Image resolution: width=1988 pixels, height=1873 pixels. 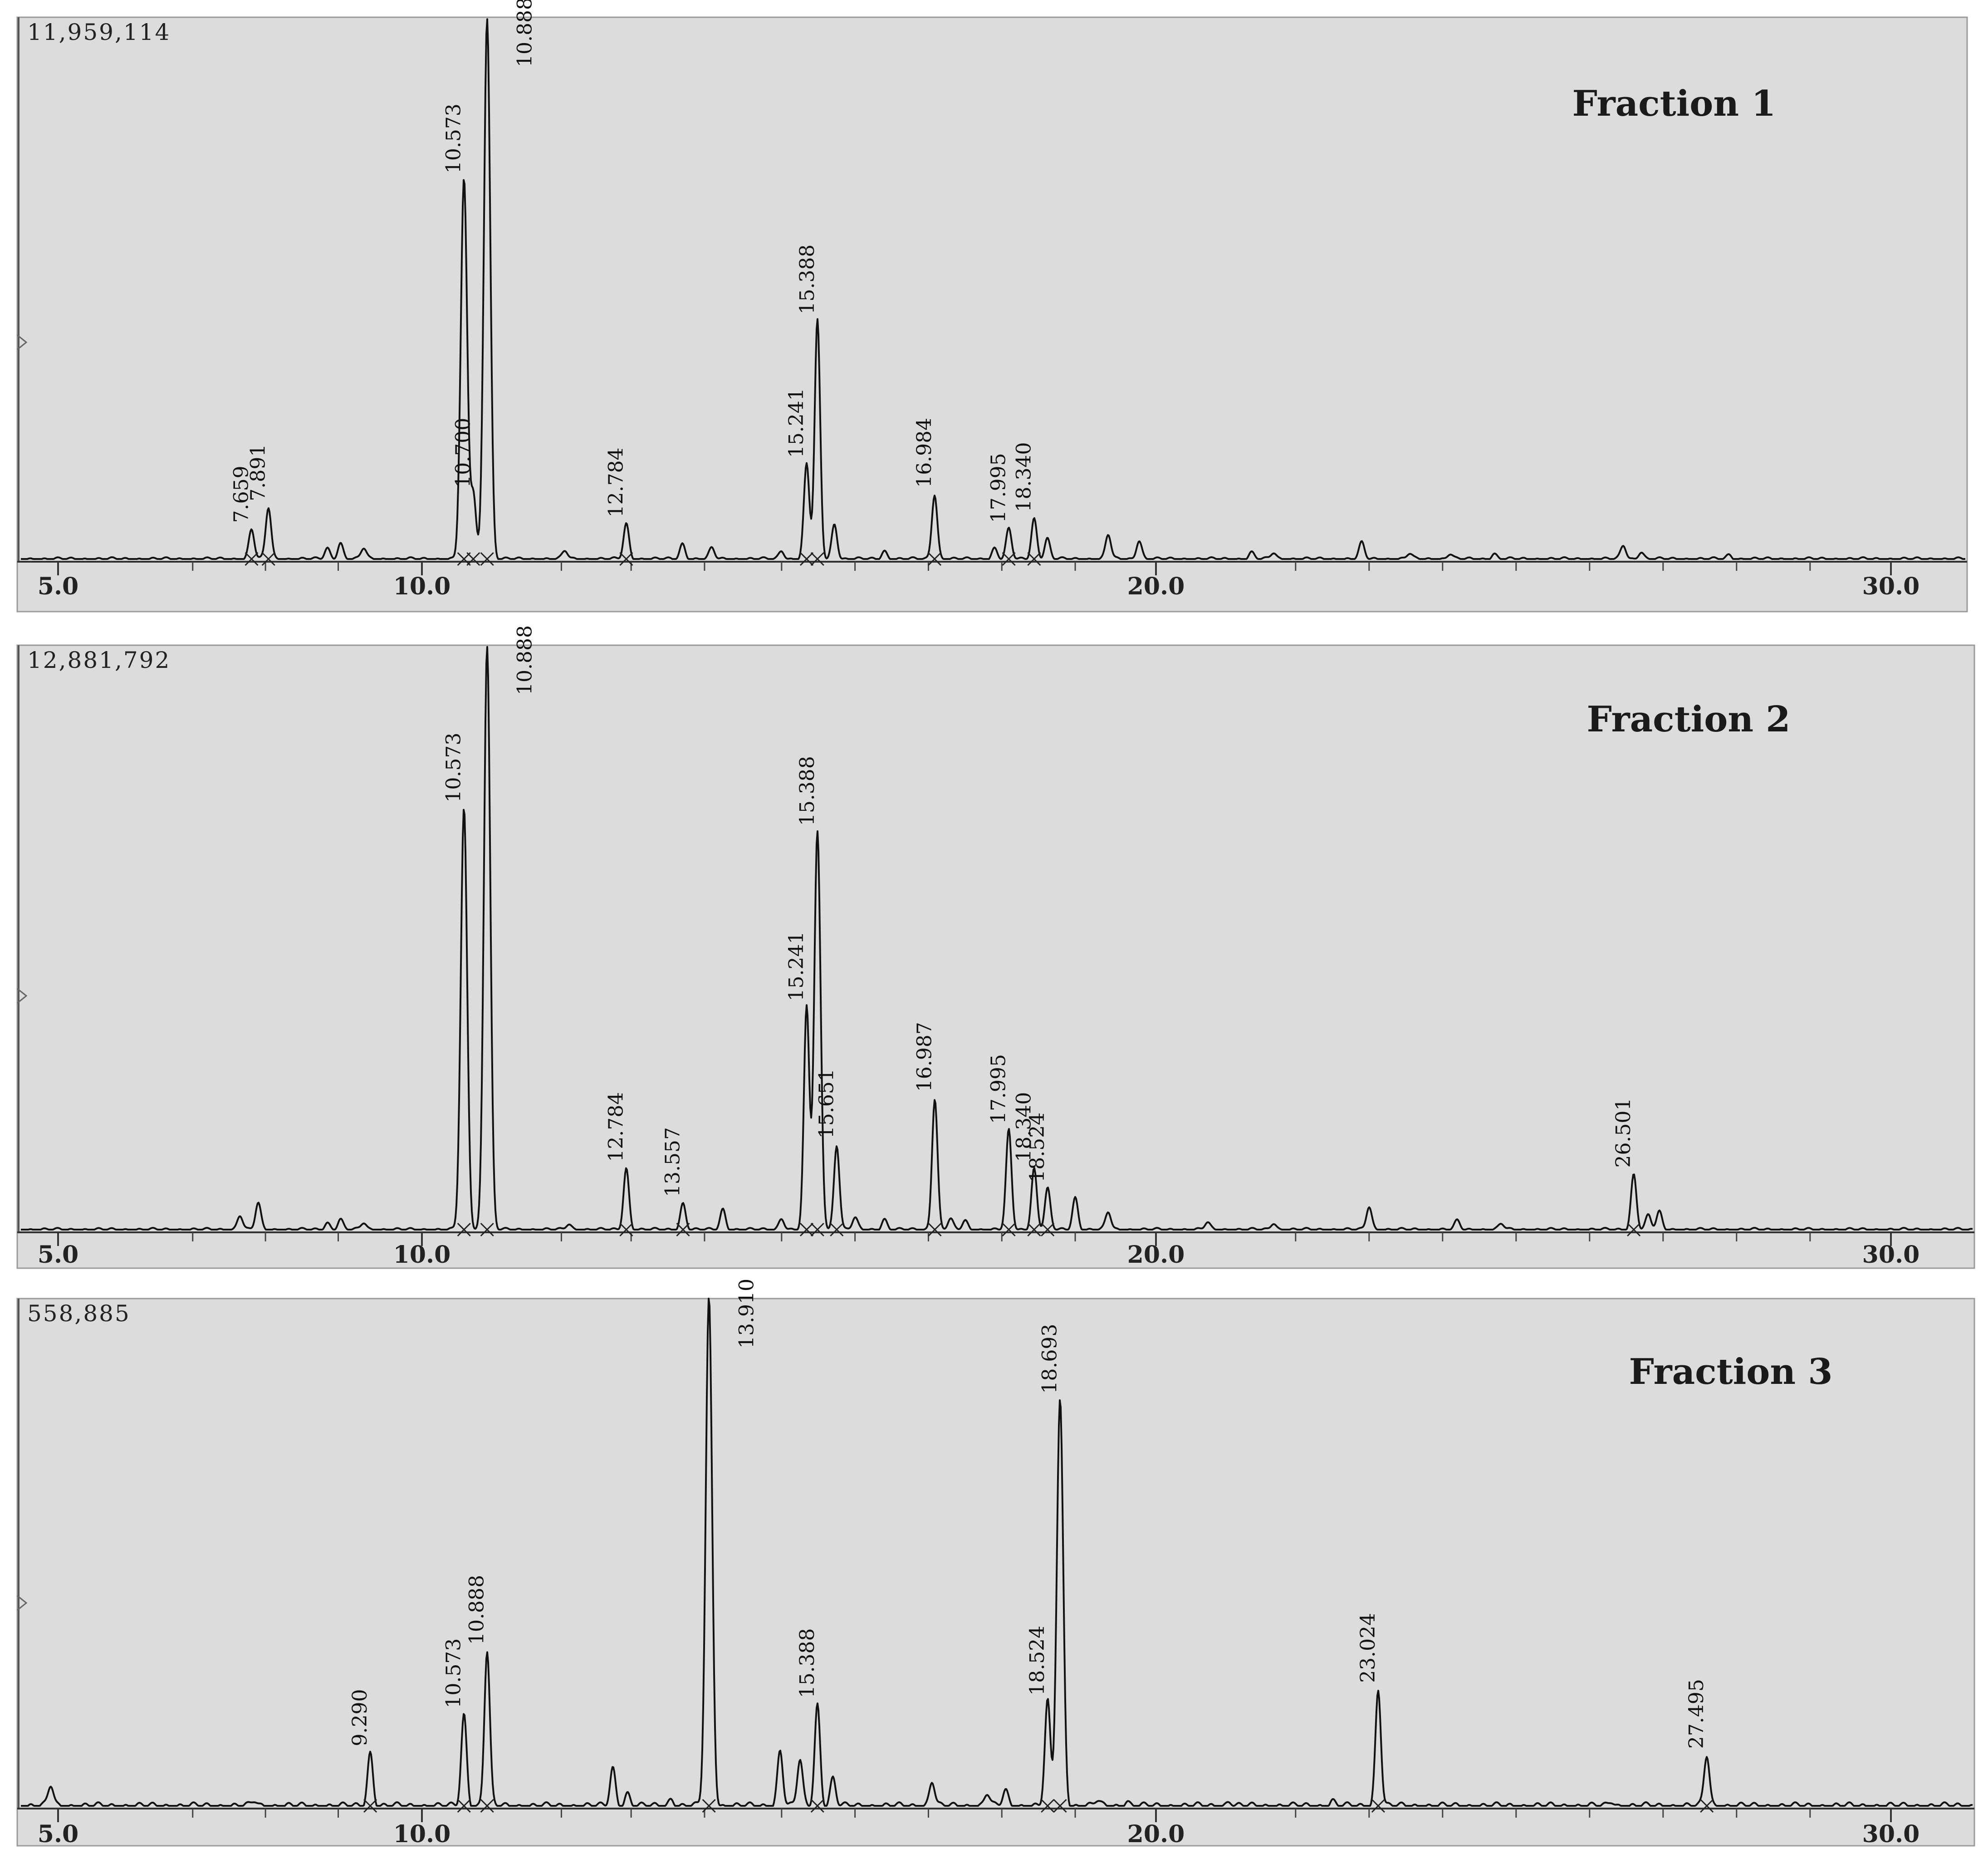 I want to click on peak-label: 18.693, so click(x=1050, y=1359).